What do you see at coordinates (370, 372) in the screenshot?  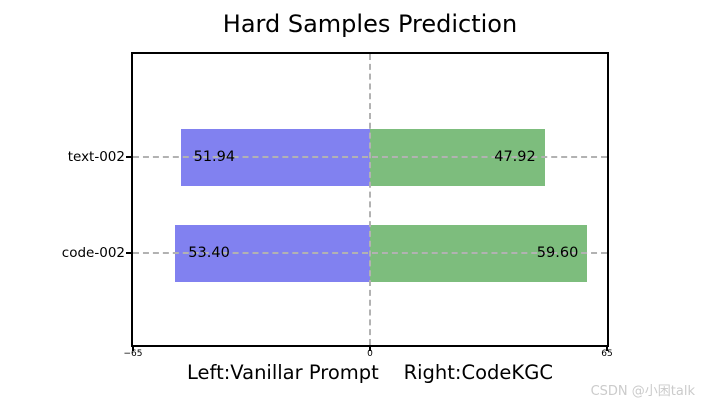 I see `x-axis-label: Left:Vanillar Prompt Right:CodeKGC` at bounding box center [370, 372].